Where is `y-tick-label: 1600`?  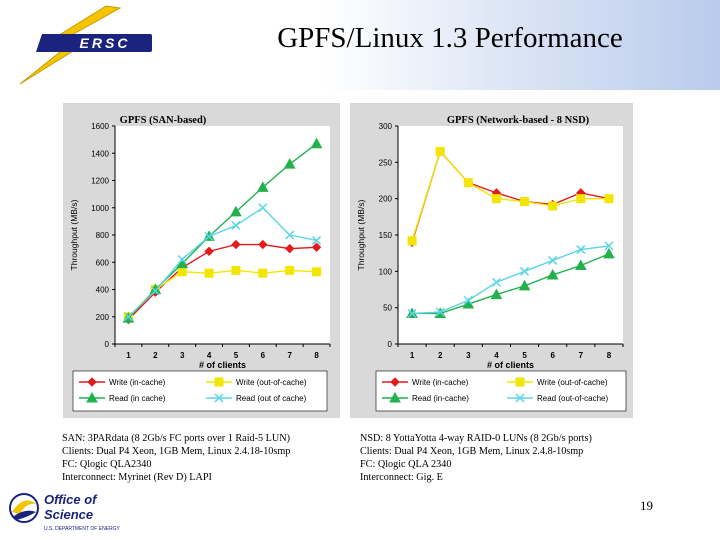
y-tick-label: 1600 is located at coordinates (100, 126).